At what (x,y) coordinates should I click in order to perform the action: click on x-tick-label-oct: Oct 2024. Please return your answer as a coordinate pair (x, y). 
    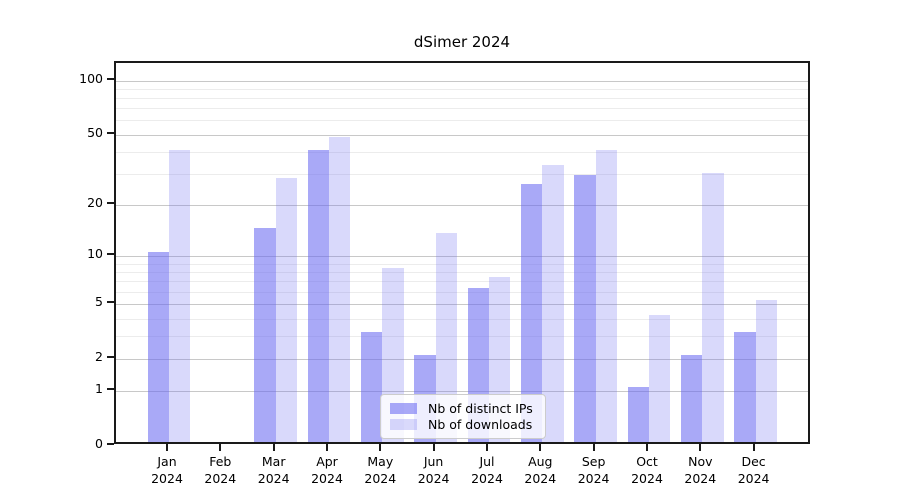
    Looking at the image, I should click on (647, 470).